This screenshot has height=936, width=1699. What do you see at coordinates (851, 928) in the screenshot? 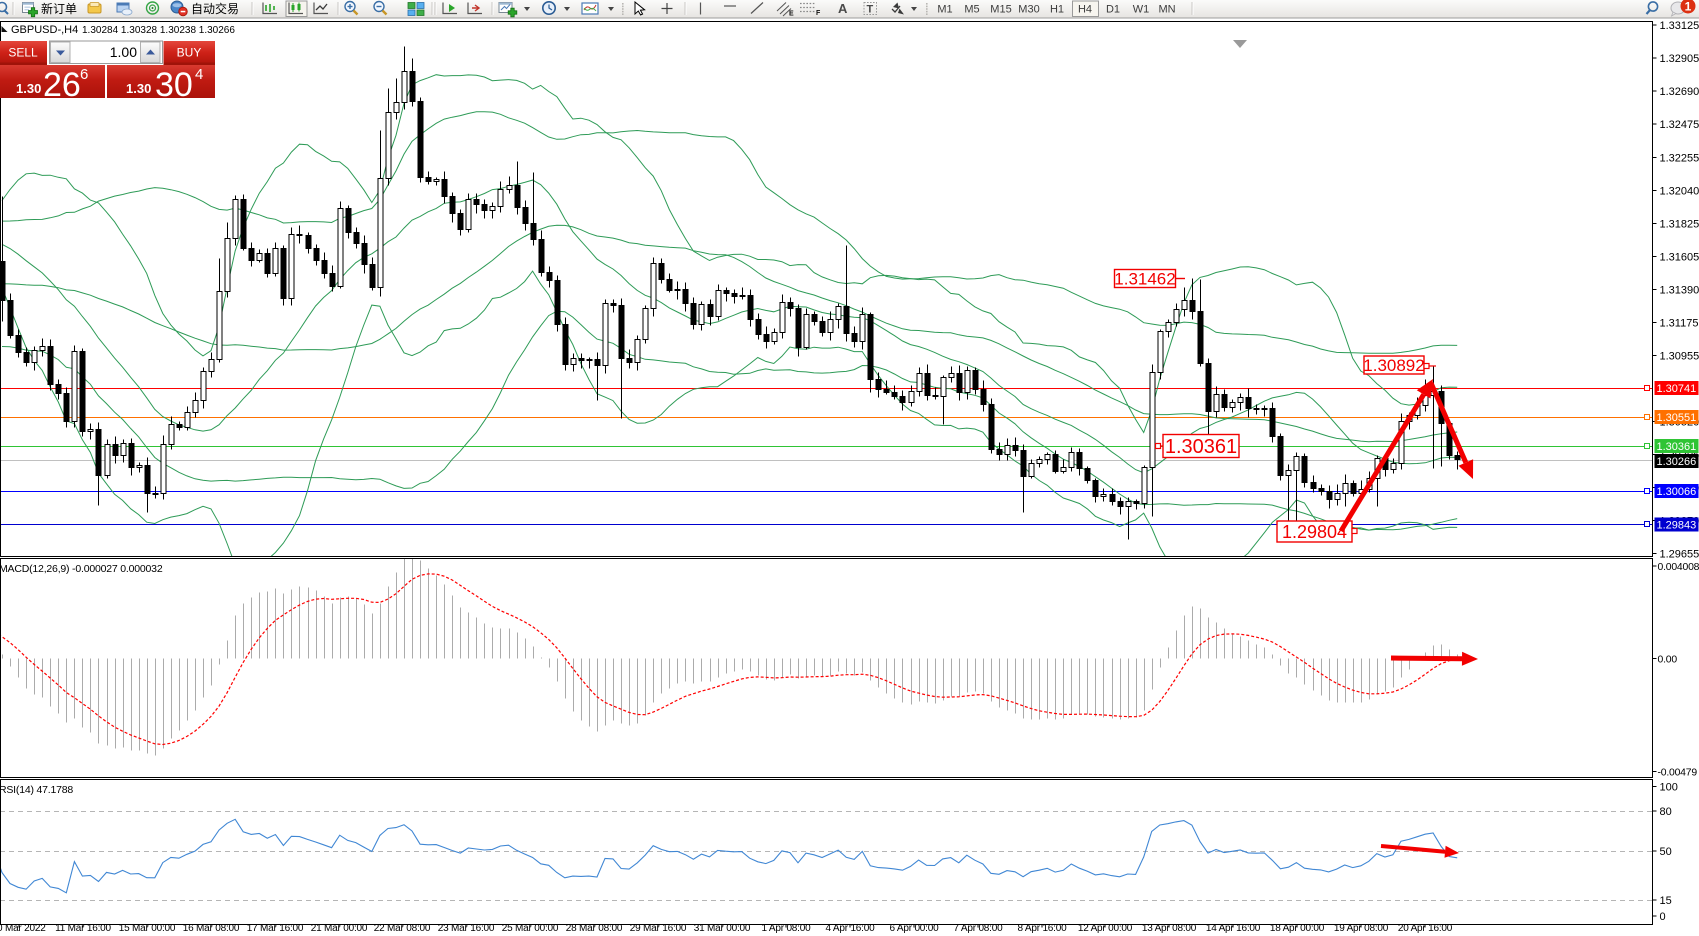
I see `svg-text: 4 Apr 16:00` at bounding box center [851, 928].